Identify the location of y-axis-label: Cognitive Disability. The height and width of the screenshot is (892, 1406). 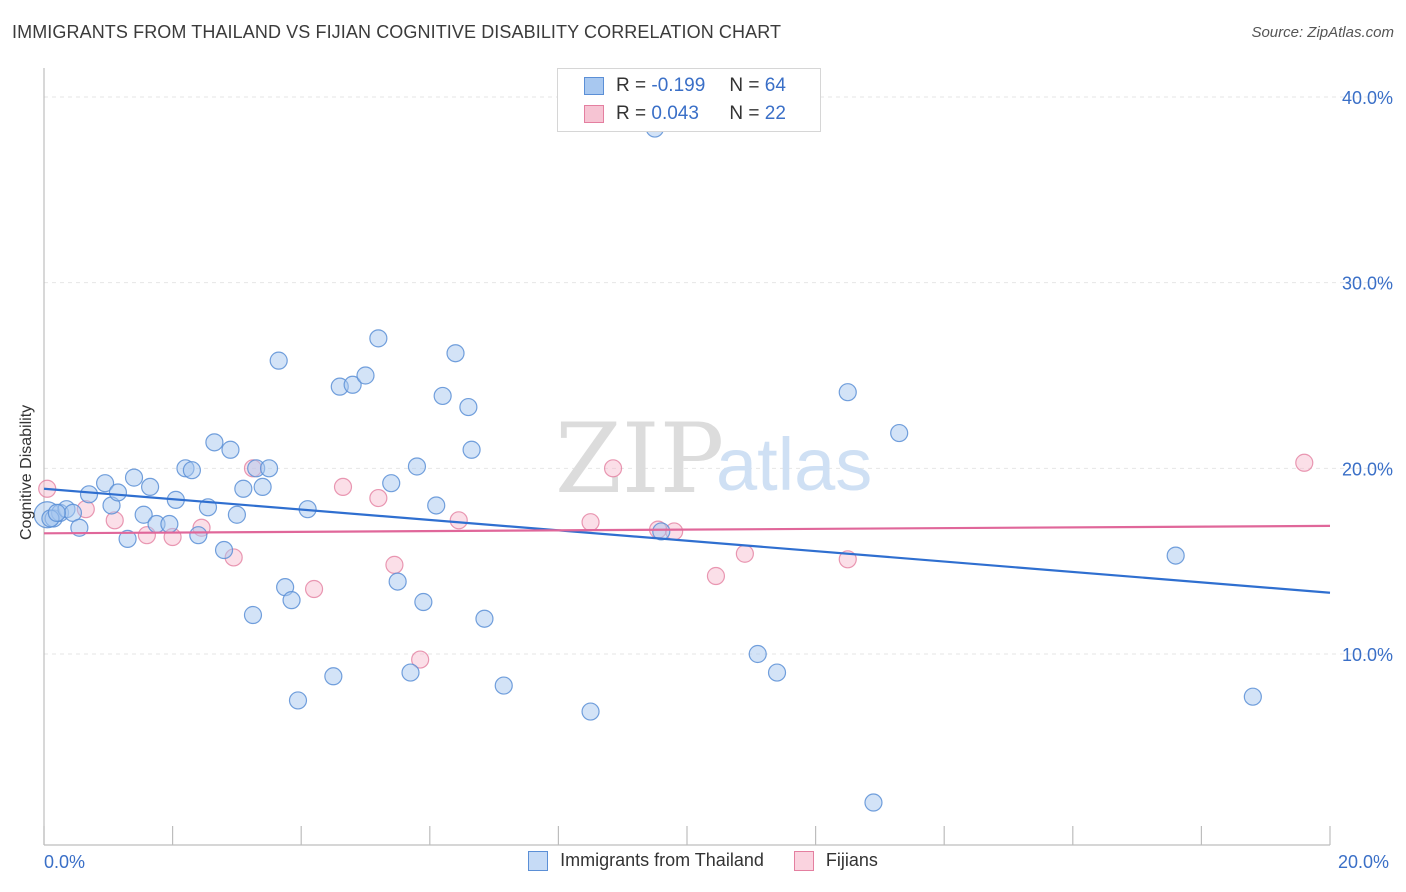
(26, 472).